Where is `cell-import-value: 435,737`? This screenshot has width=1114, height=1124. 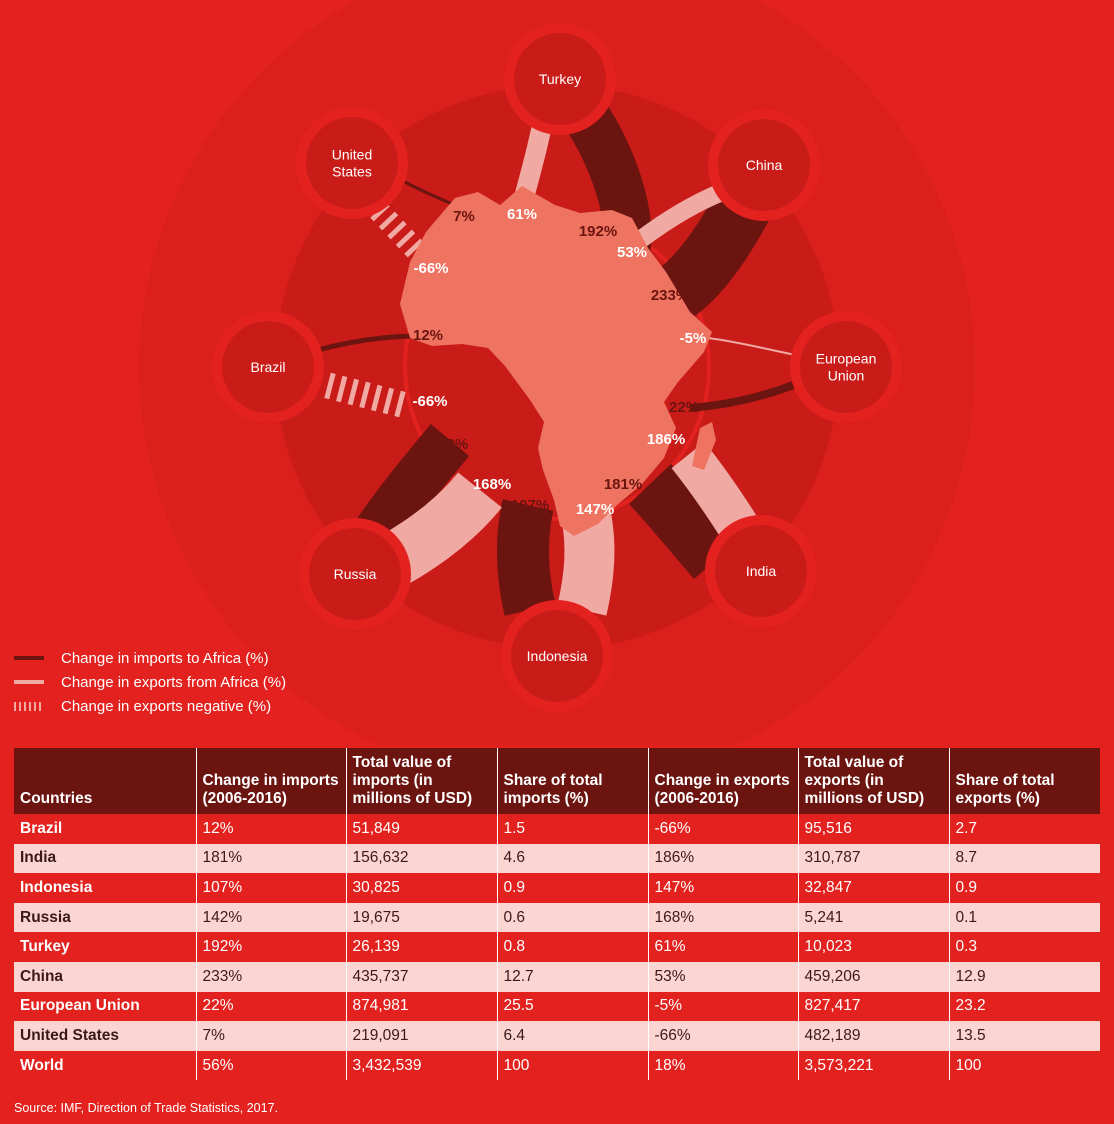
cell-import-value: 435,737 is located at coordinates (422, 976).